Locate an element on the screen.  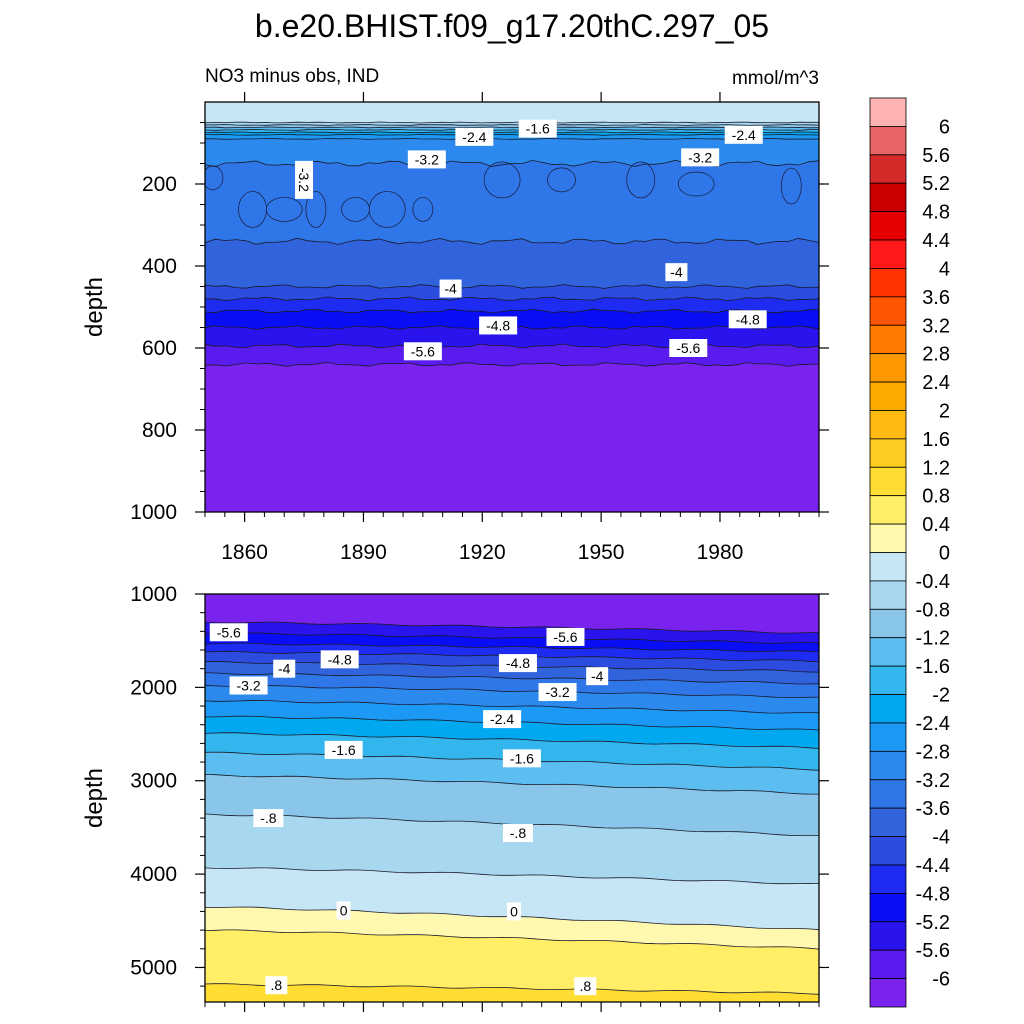
figure-title: b.e20.BHIST.f09_g17.20thC.297_05 is located at coordinates (512, 26).